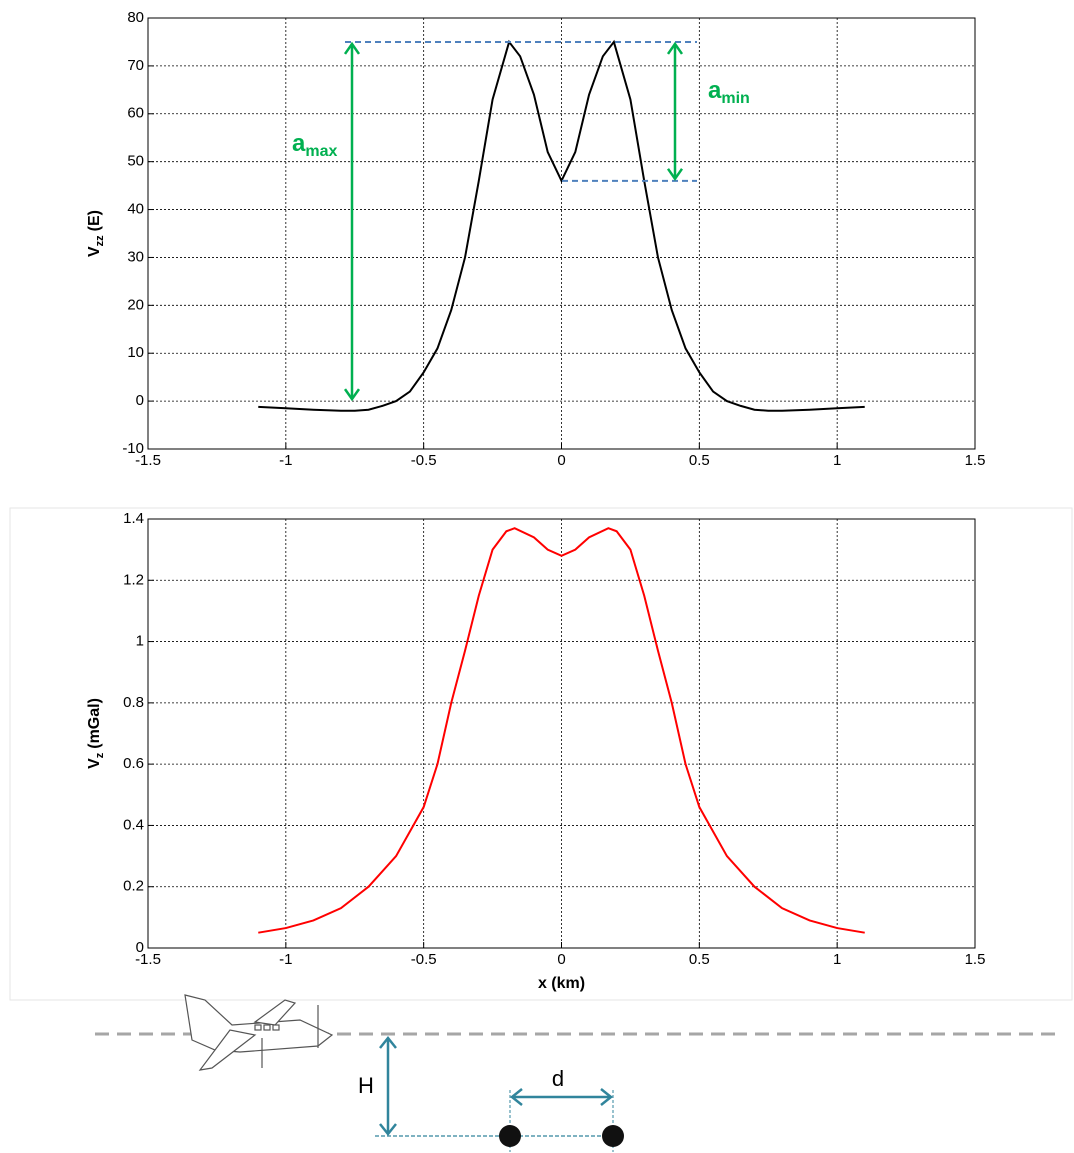 The height and width of the screenshot is (1153, 1074). I want to click on height-label: H, so click(366, 1085).